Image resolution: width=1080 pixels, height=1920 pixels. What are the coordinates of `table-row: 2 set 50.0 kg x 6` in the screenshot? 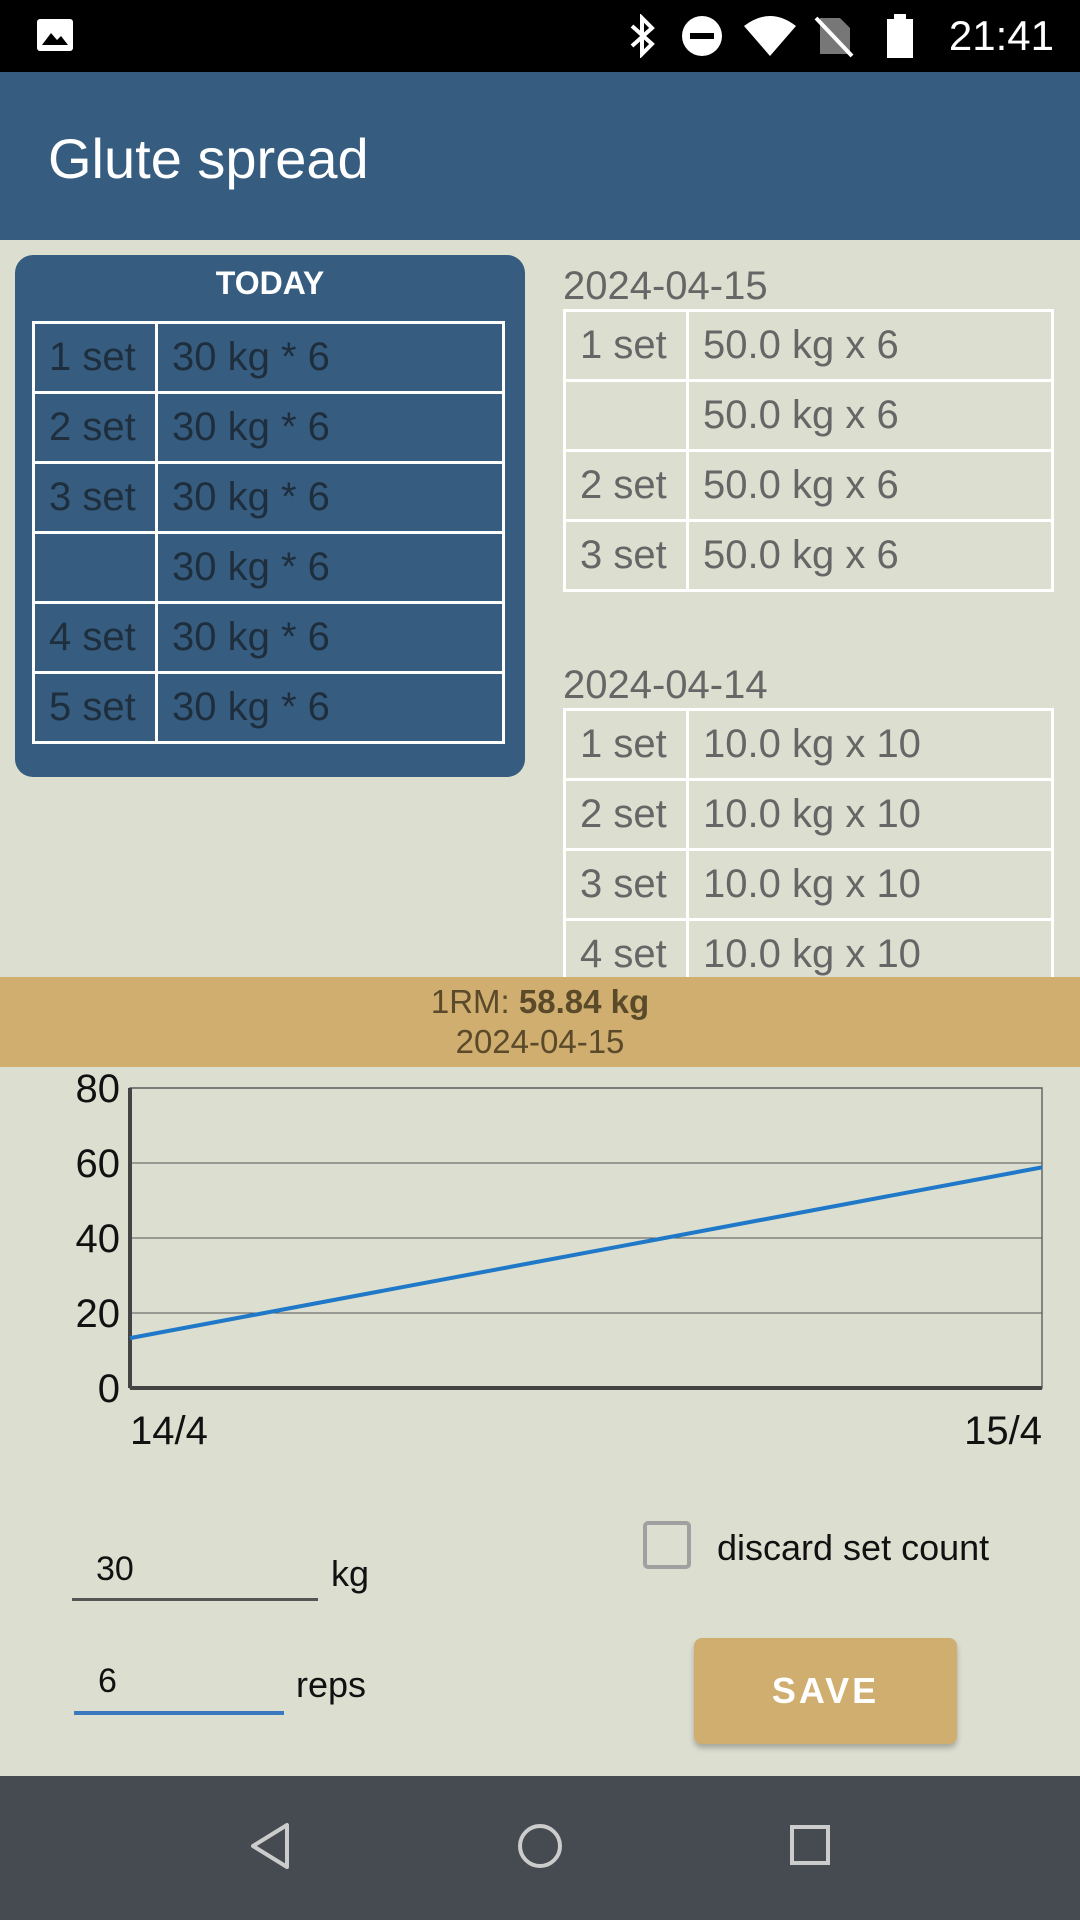 It's located at (808, 485).